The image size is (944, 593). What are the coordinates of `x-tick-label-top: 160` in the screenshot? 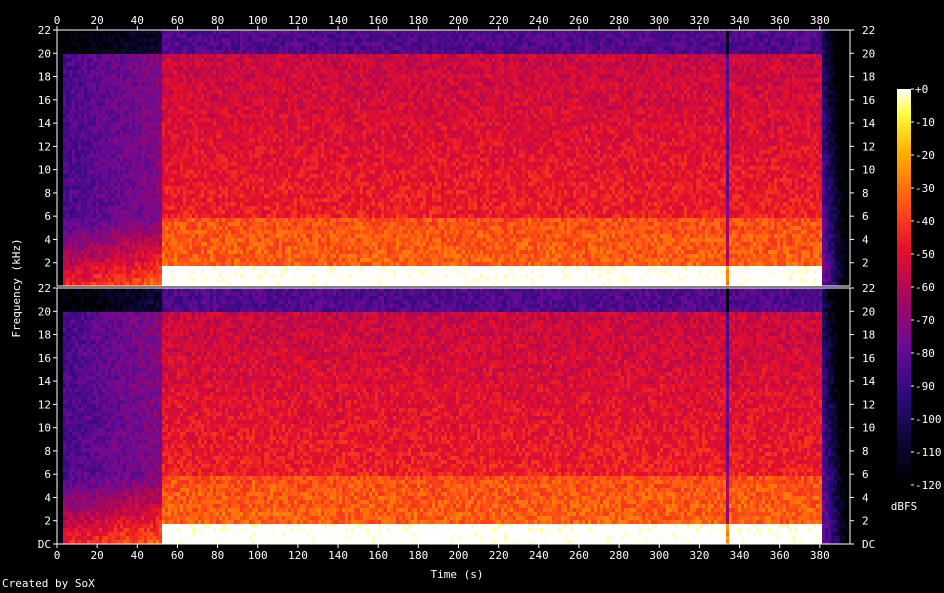 It's located at (378, 20).